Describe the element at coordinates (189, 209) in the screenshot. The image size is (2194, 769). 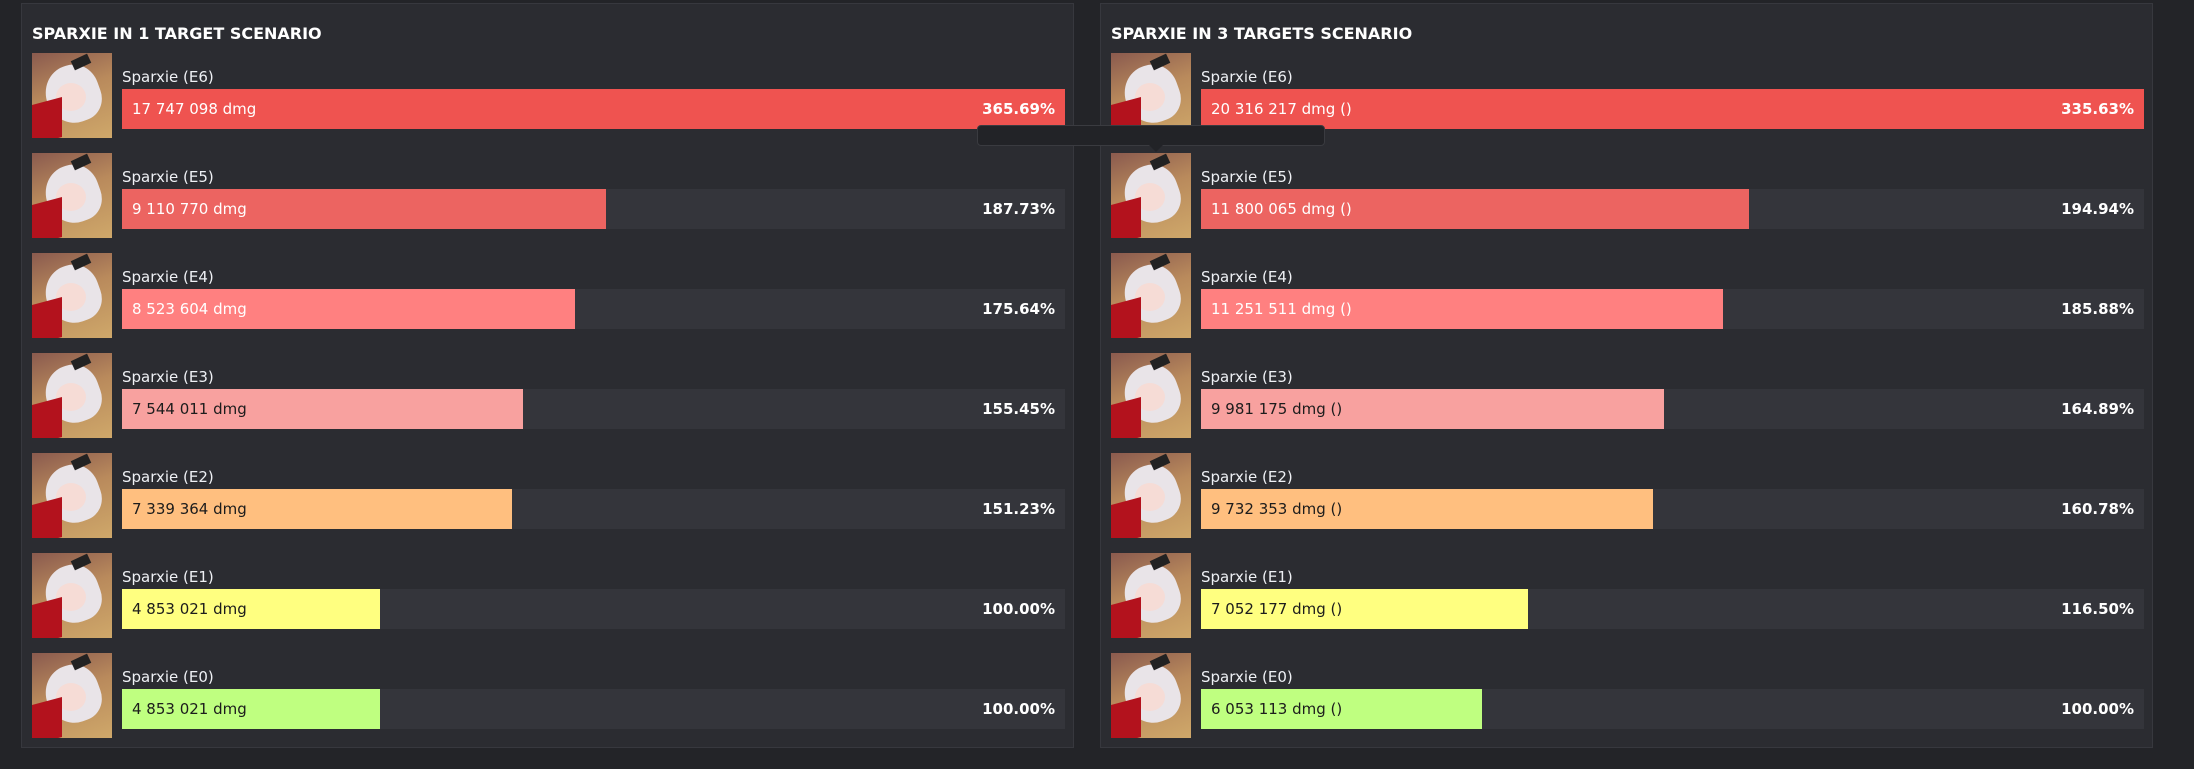
I see `damage-value: 9 110 770 dmg` at that location.